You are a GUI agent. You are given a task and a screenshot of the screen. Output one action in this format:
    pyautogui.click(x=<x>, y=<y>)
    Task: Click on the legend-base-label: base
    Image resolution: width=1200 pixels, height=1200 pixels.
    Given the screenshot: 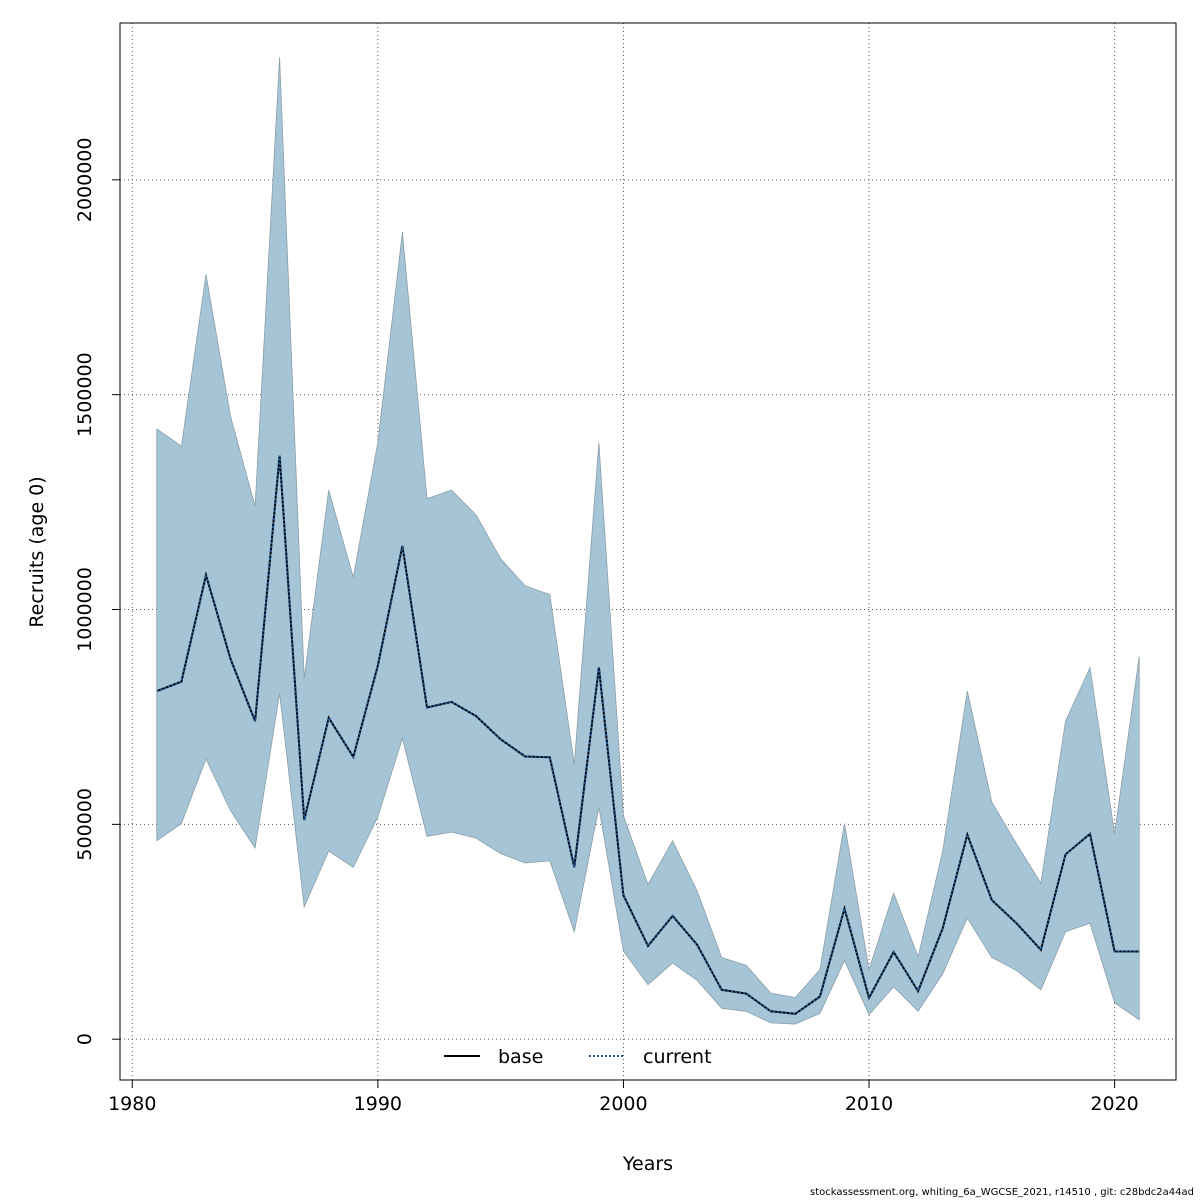 What is the action you would take?
    pyautogui.click(x=520, y=1057)
    